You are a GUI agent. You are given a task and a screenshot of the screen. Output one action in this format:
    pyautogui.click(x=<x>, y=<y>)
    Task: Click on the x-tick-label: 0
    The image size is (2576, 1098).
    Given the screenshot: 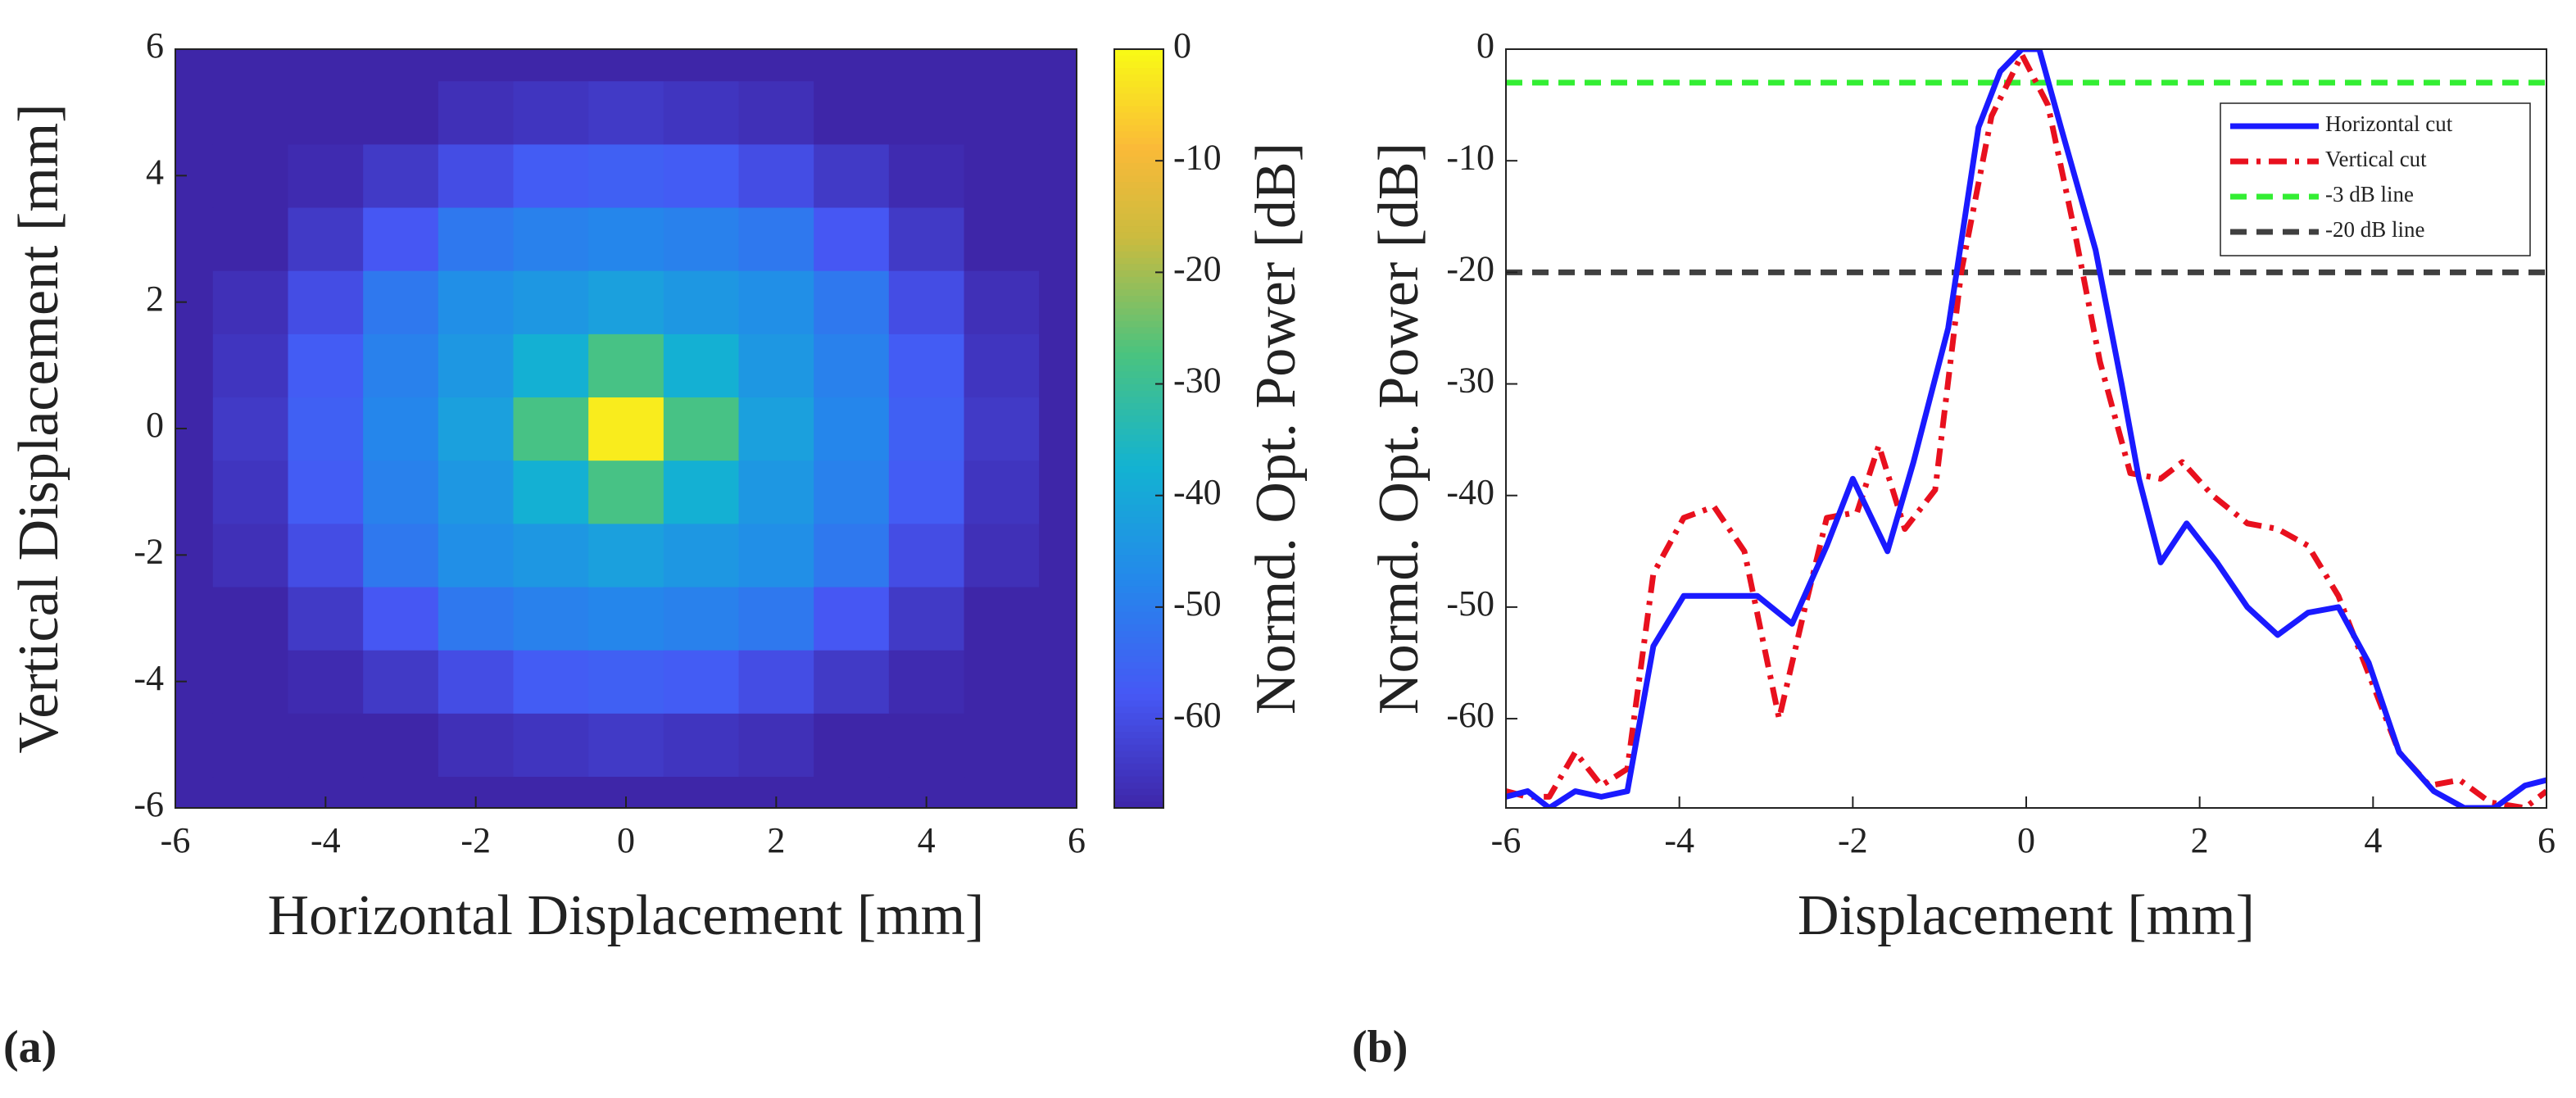 What is the action you would take?
    pyautogui.click(x=626, y=840)
    